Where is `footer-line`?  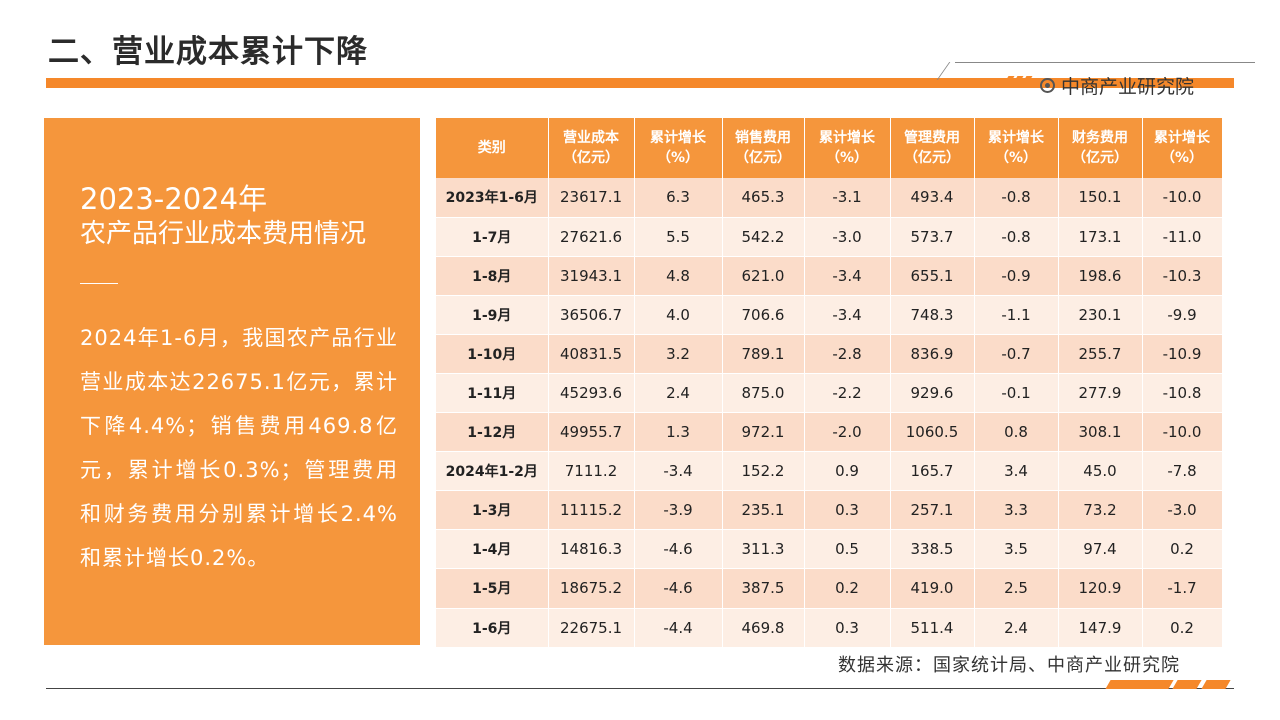 footer-line is located at coordinates (640, 688).